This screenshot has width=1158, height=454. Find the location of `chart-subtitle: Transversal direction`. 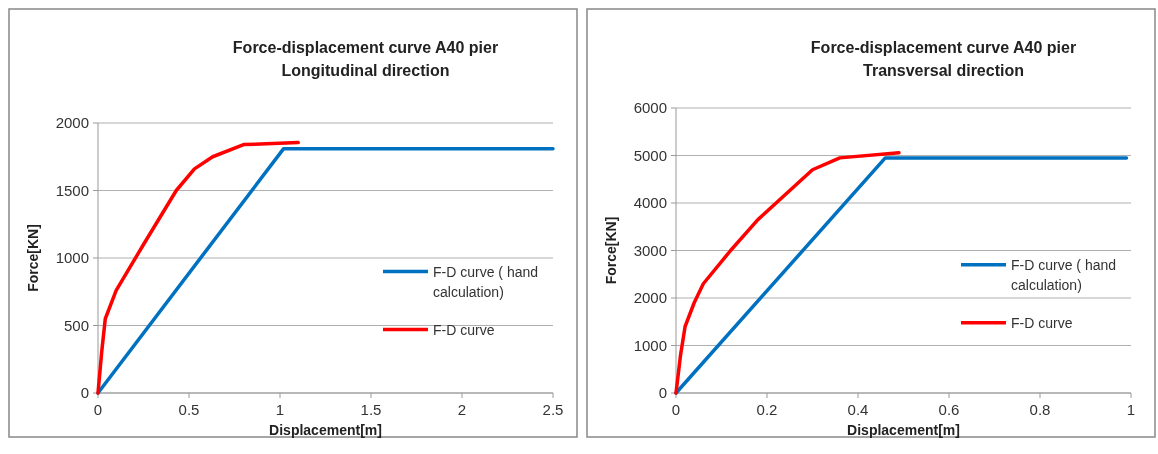

chart-subtitle: Transversal direction is located at coordinates (943, 70).